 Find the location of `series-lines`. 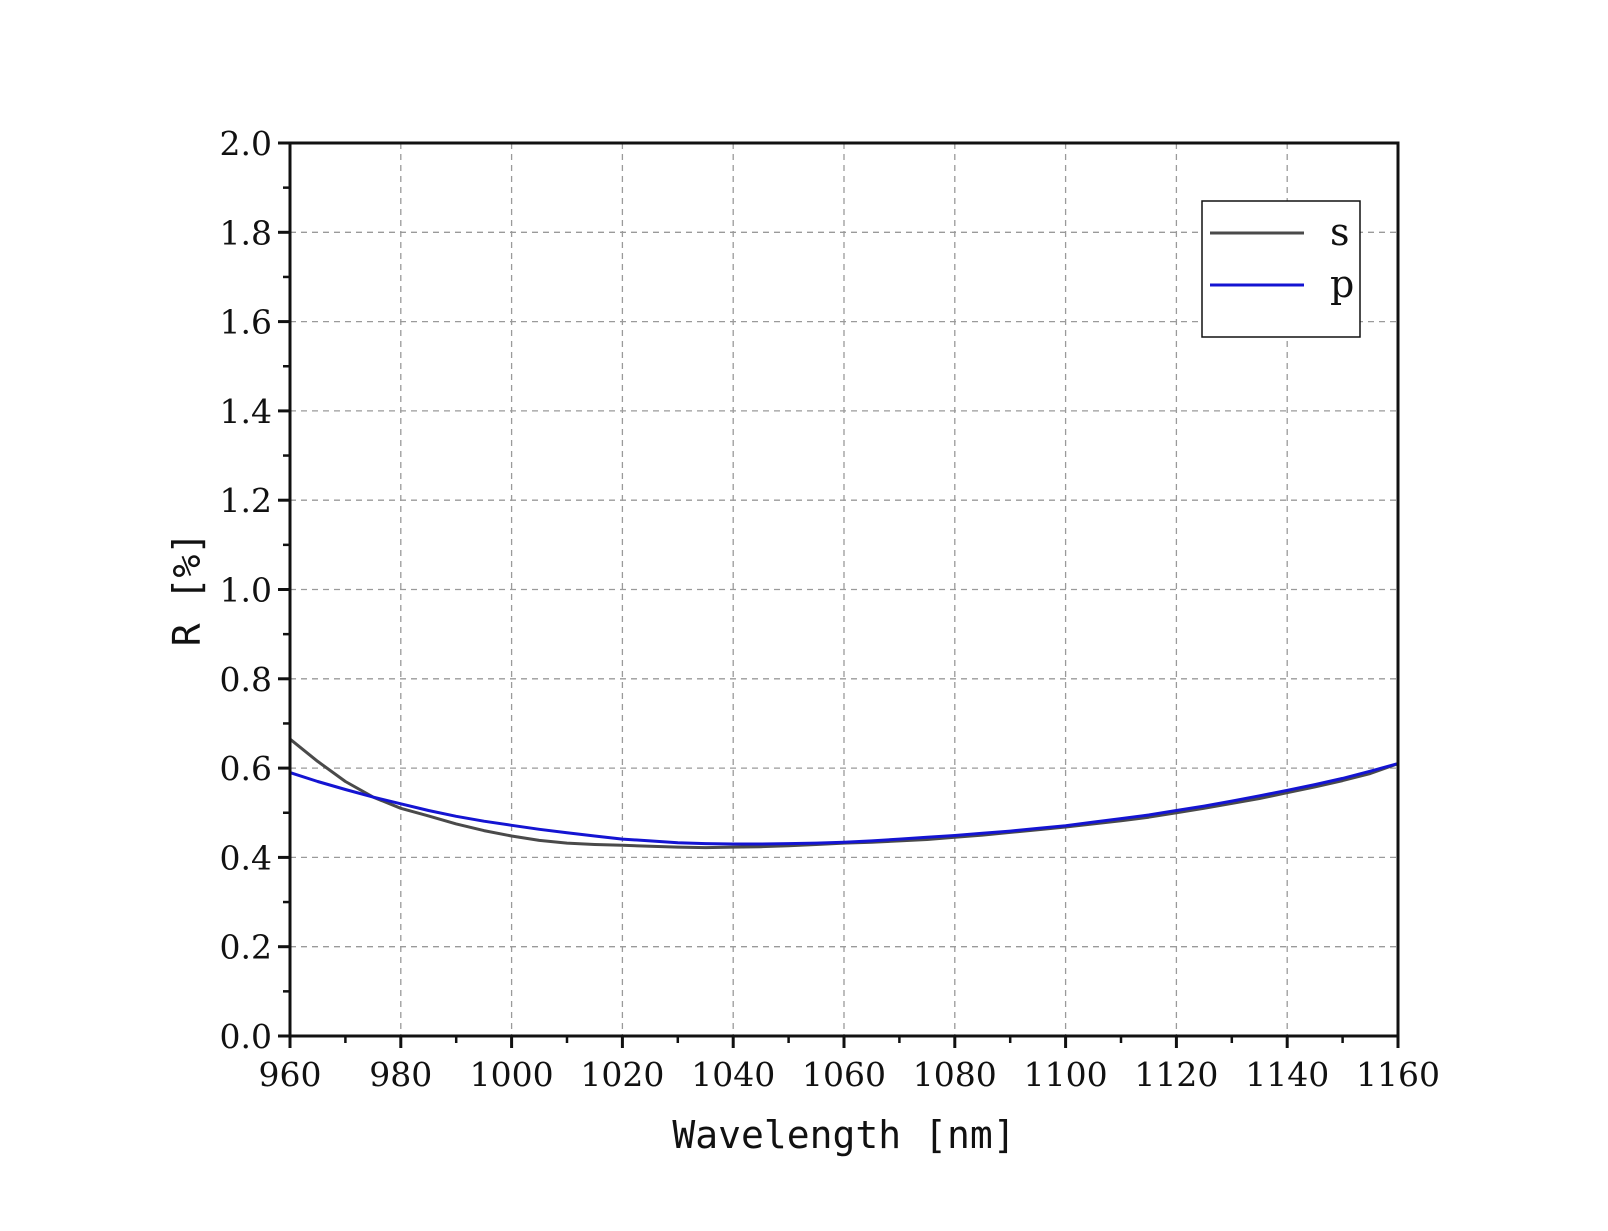

series-lines is located at coordinates (844, 793).